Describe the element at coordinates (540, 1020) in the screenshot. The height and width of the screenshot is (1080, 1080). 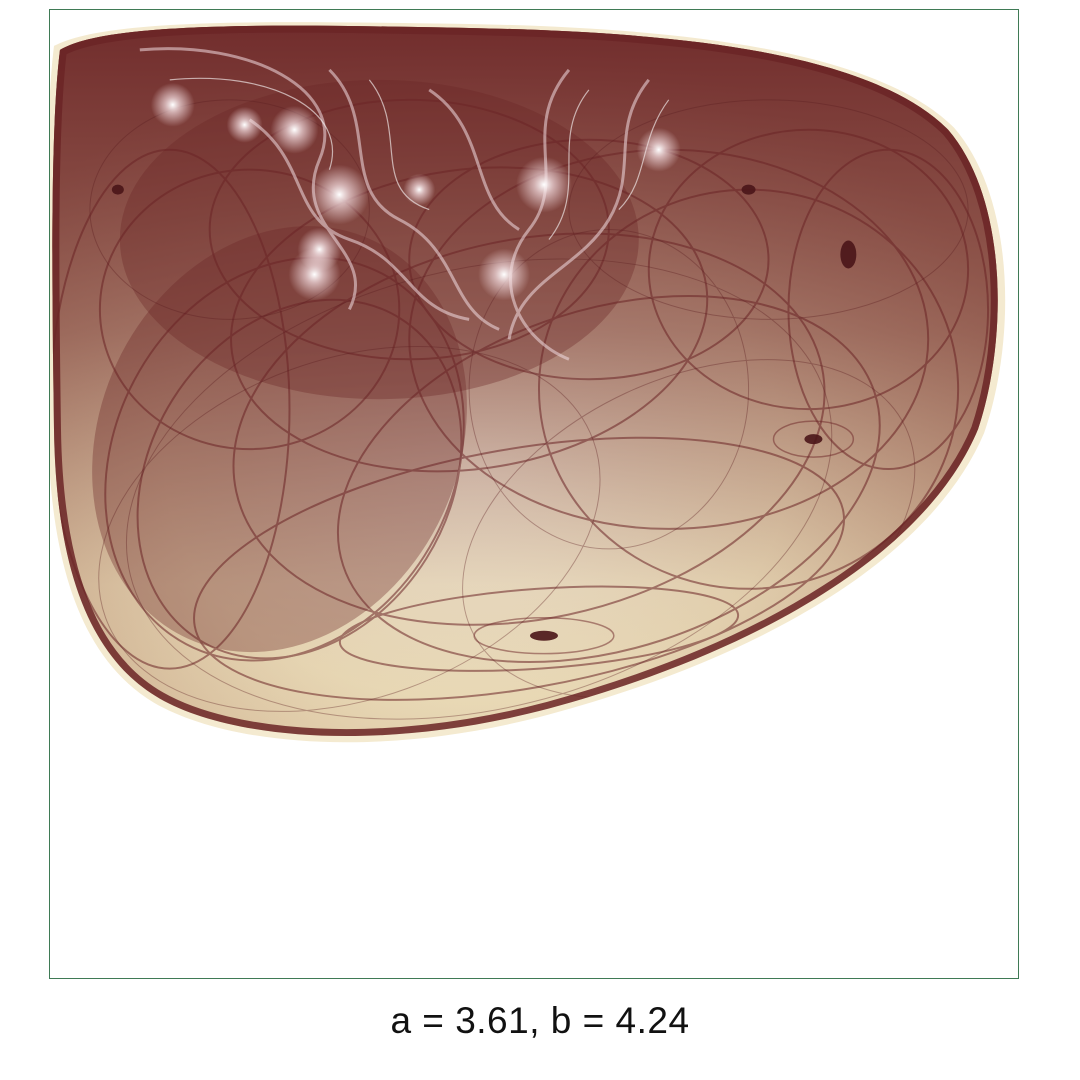
I see `parameter-caption: a = 3.61, b = 4.24` at that location.